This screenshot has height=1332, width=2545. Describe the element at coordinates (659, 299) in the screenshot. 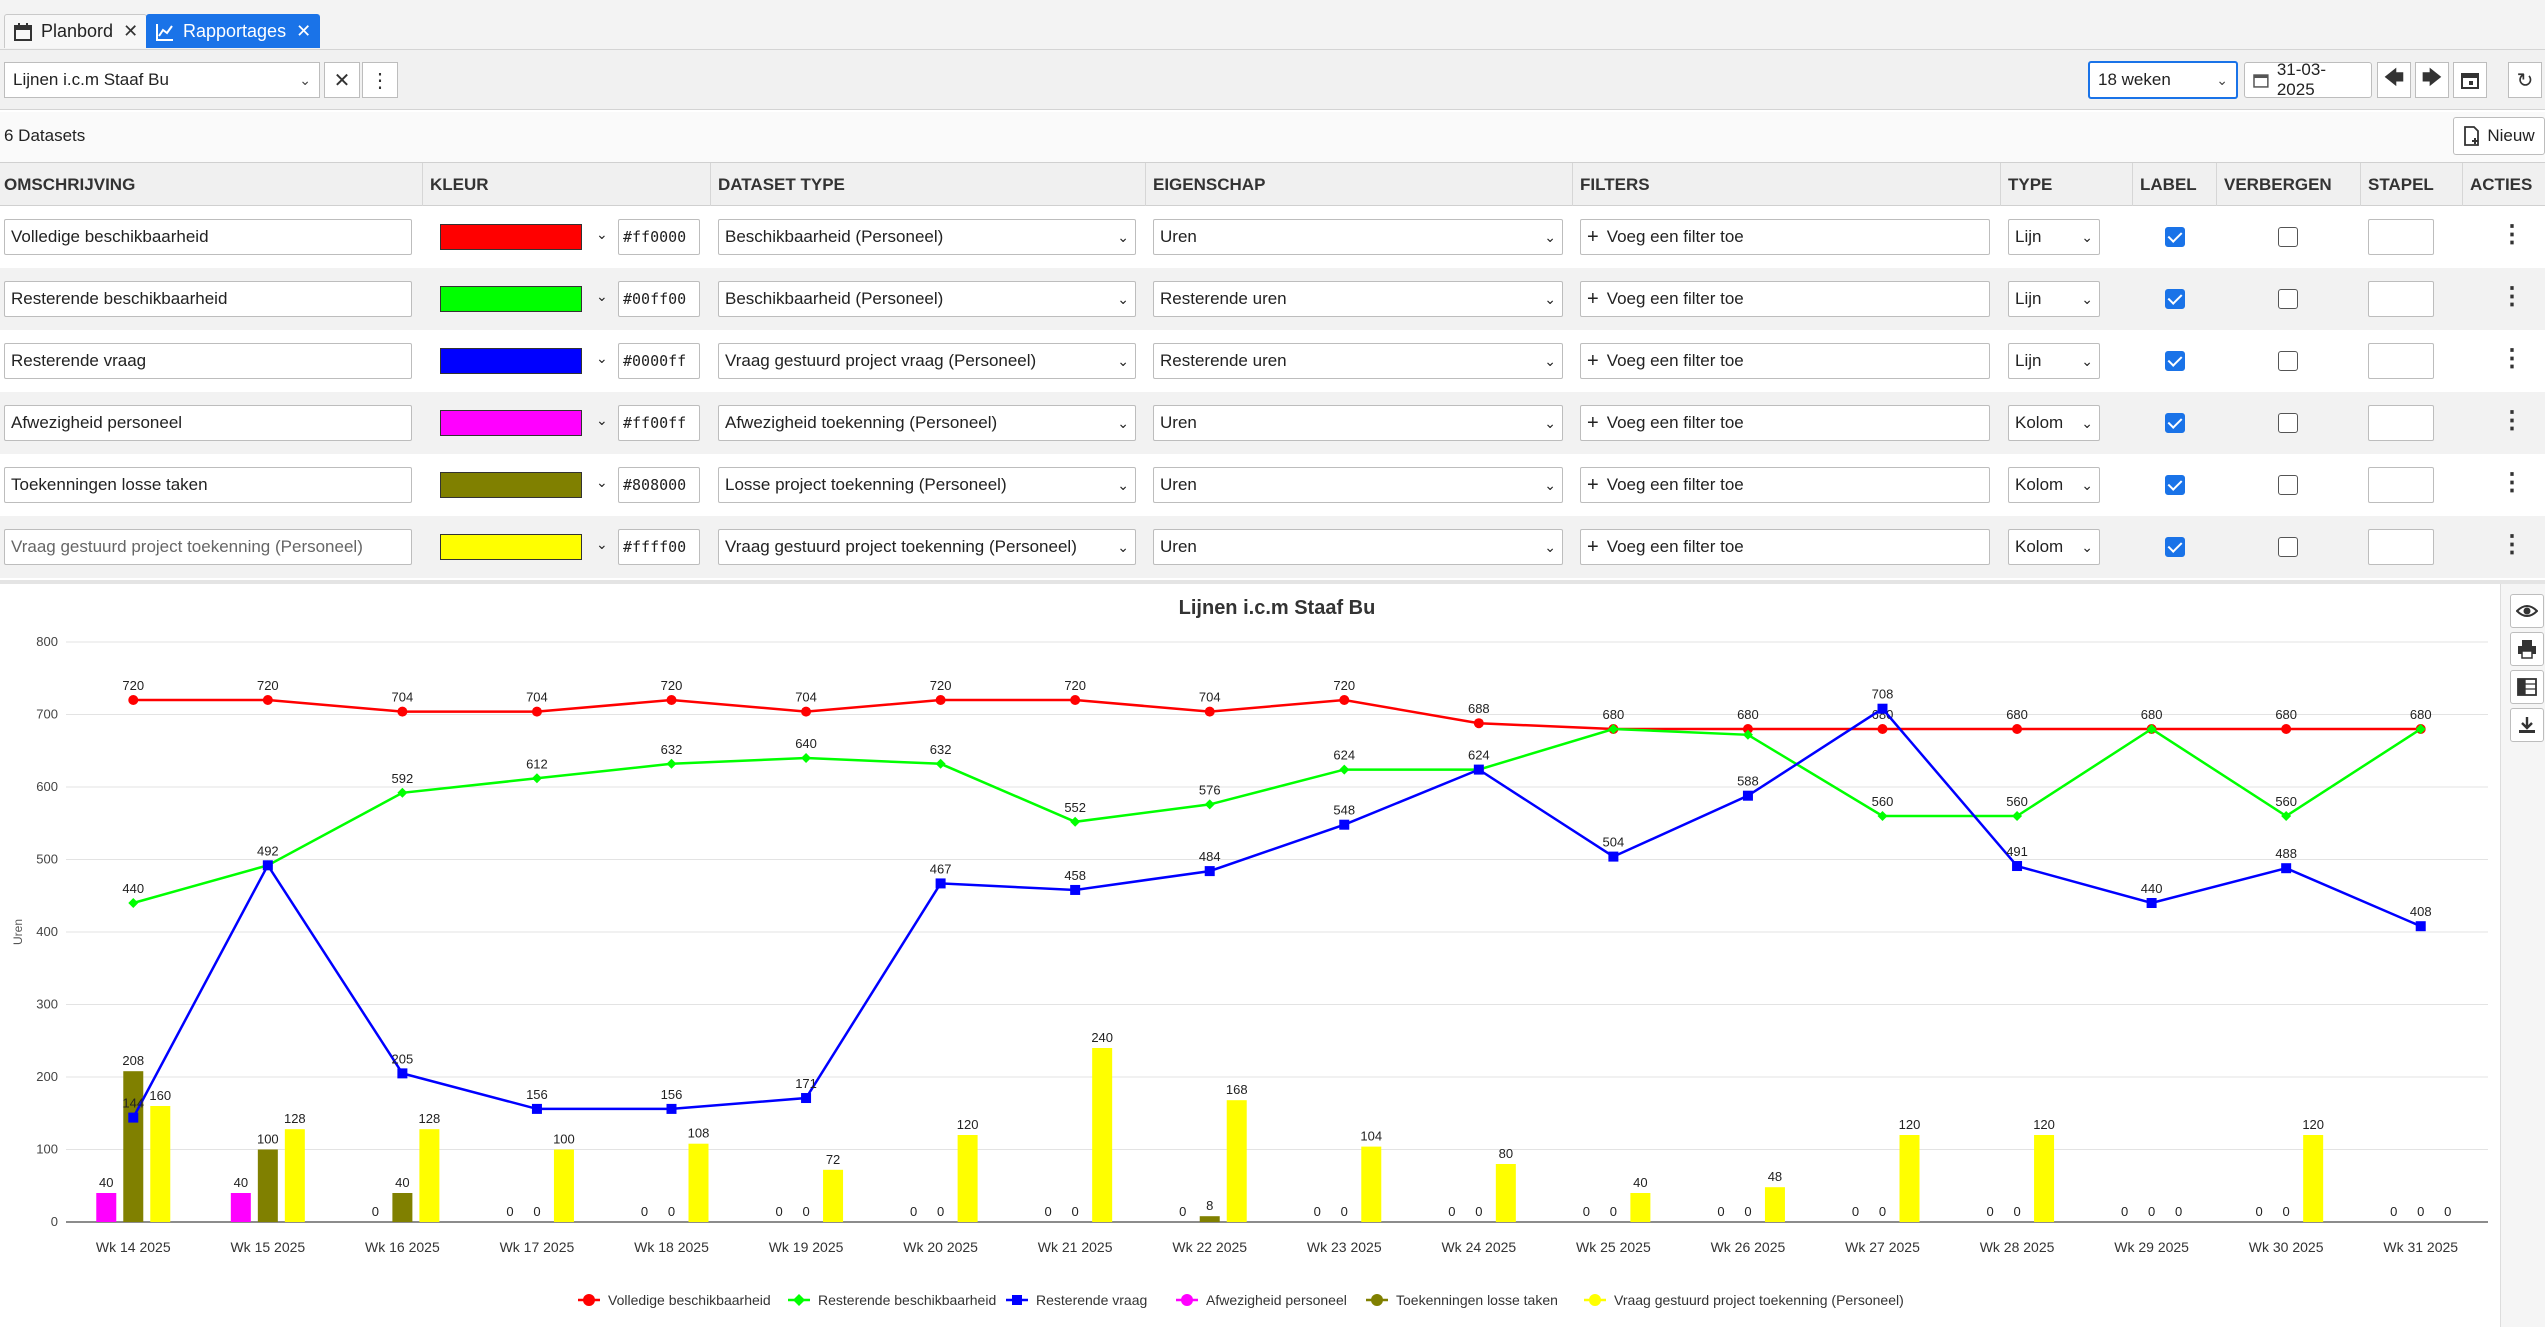

I see `hex-color-input: #00ff00` at that location.